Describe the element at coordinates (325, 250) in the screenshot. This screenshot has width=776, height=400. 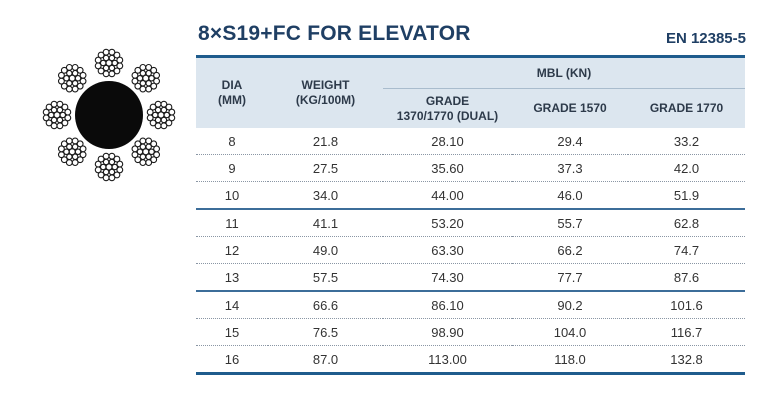
I see `cell-weight: 49.0` at that location.